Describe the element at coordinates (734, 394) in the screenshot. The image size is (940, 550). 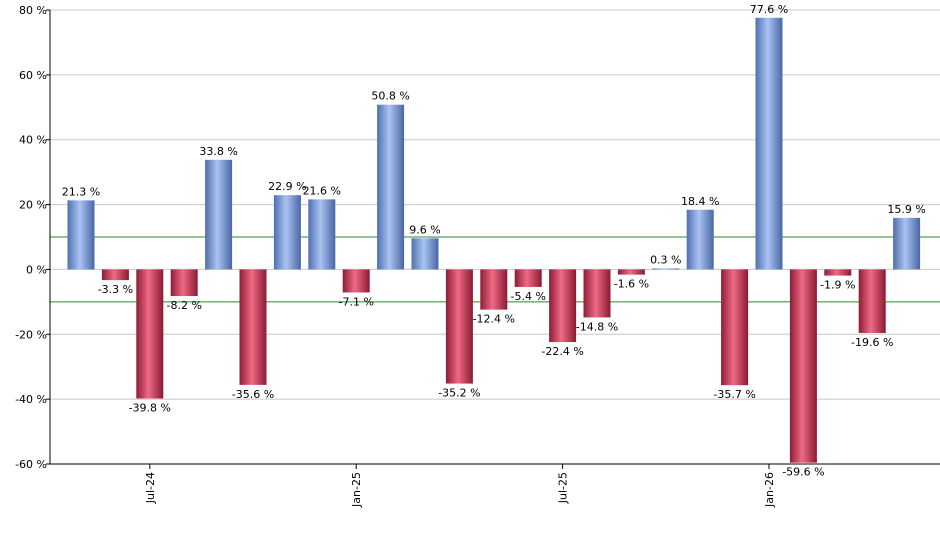
I see `data-label: -35.7 %` at that location.